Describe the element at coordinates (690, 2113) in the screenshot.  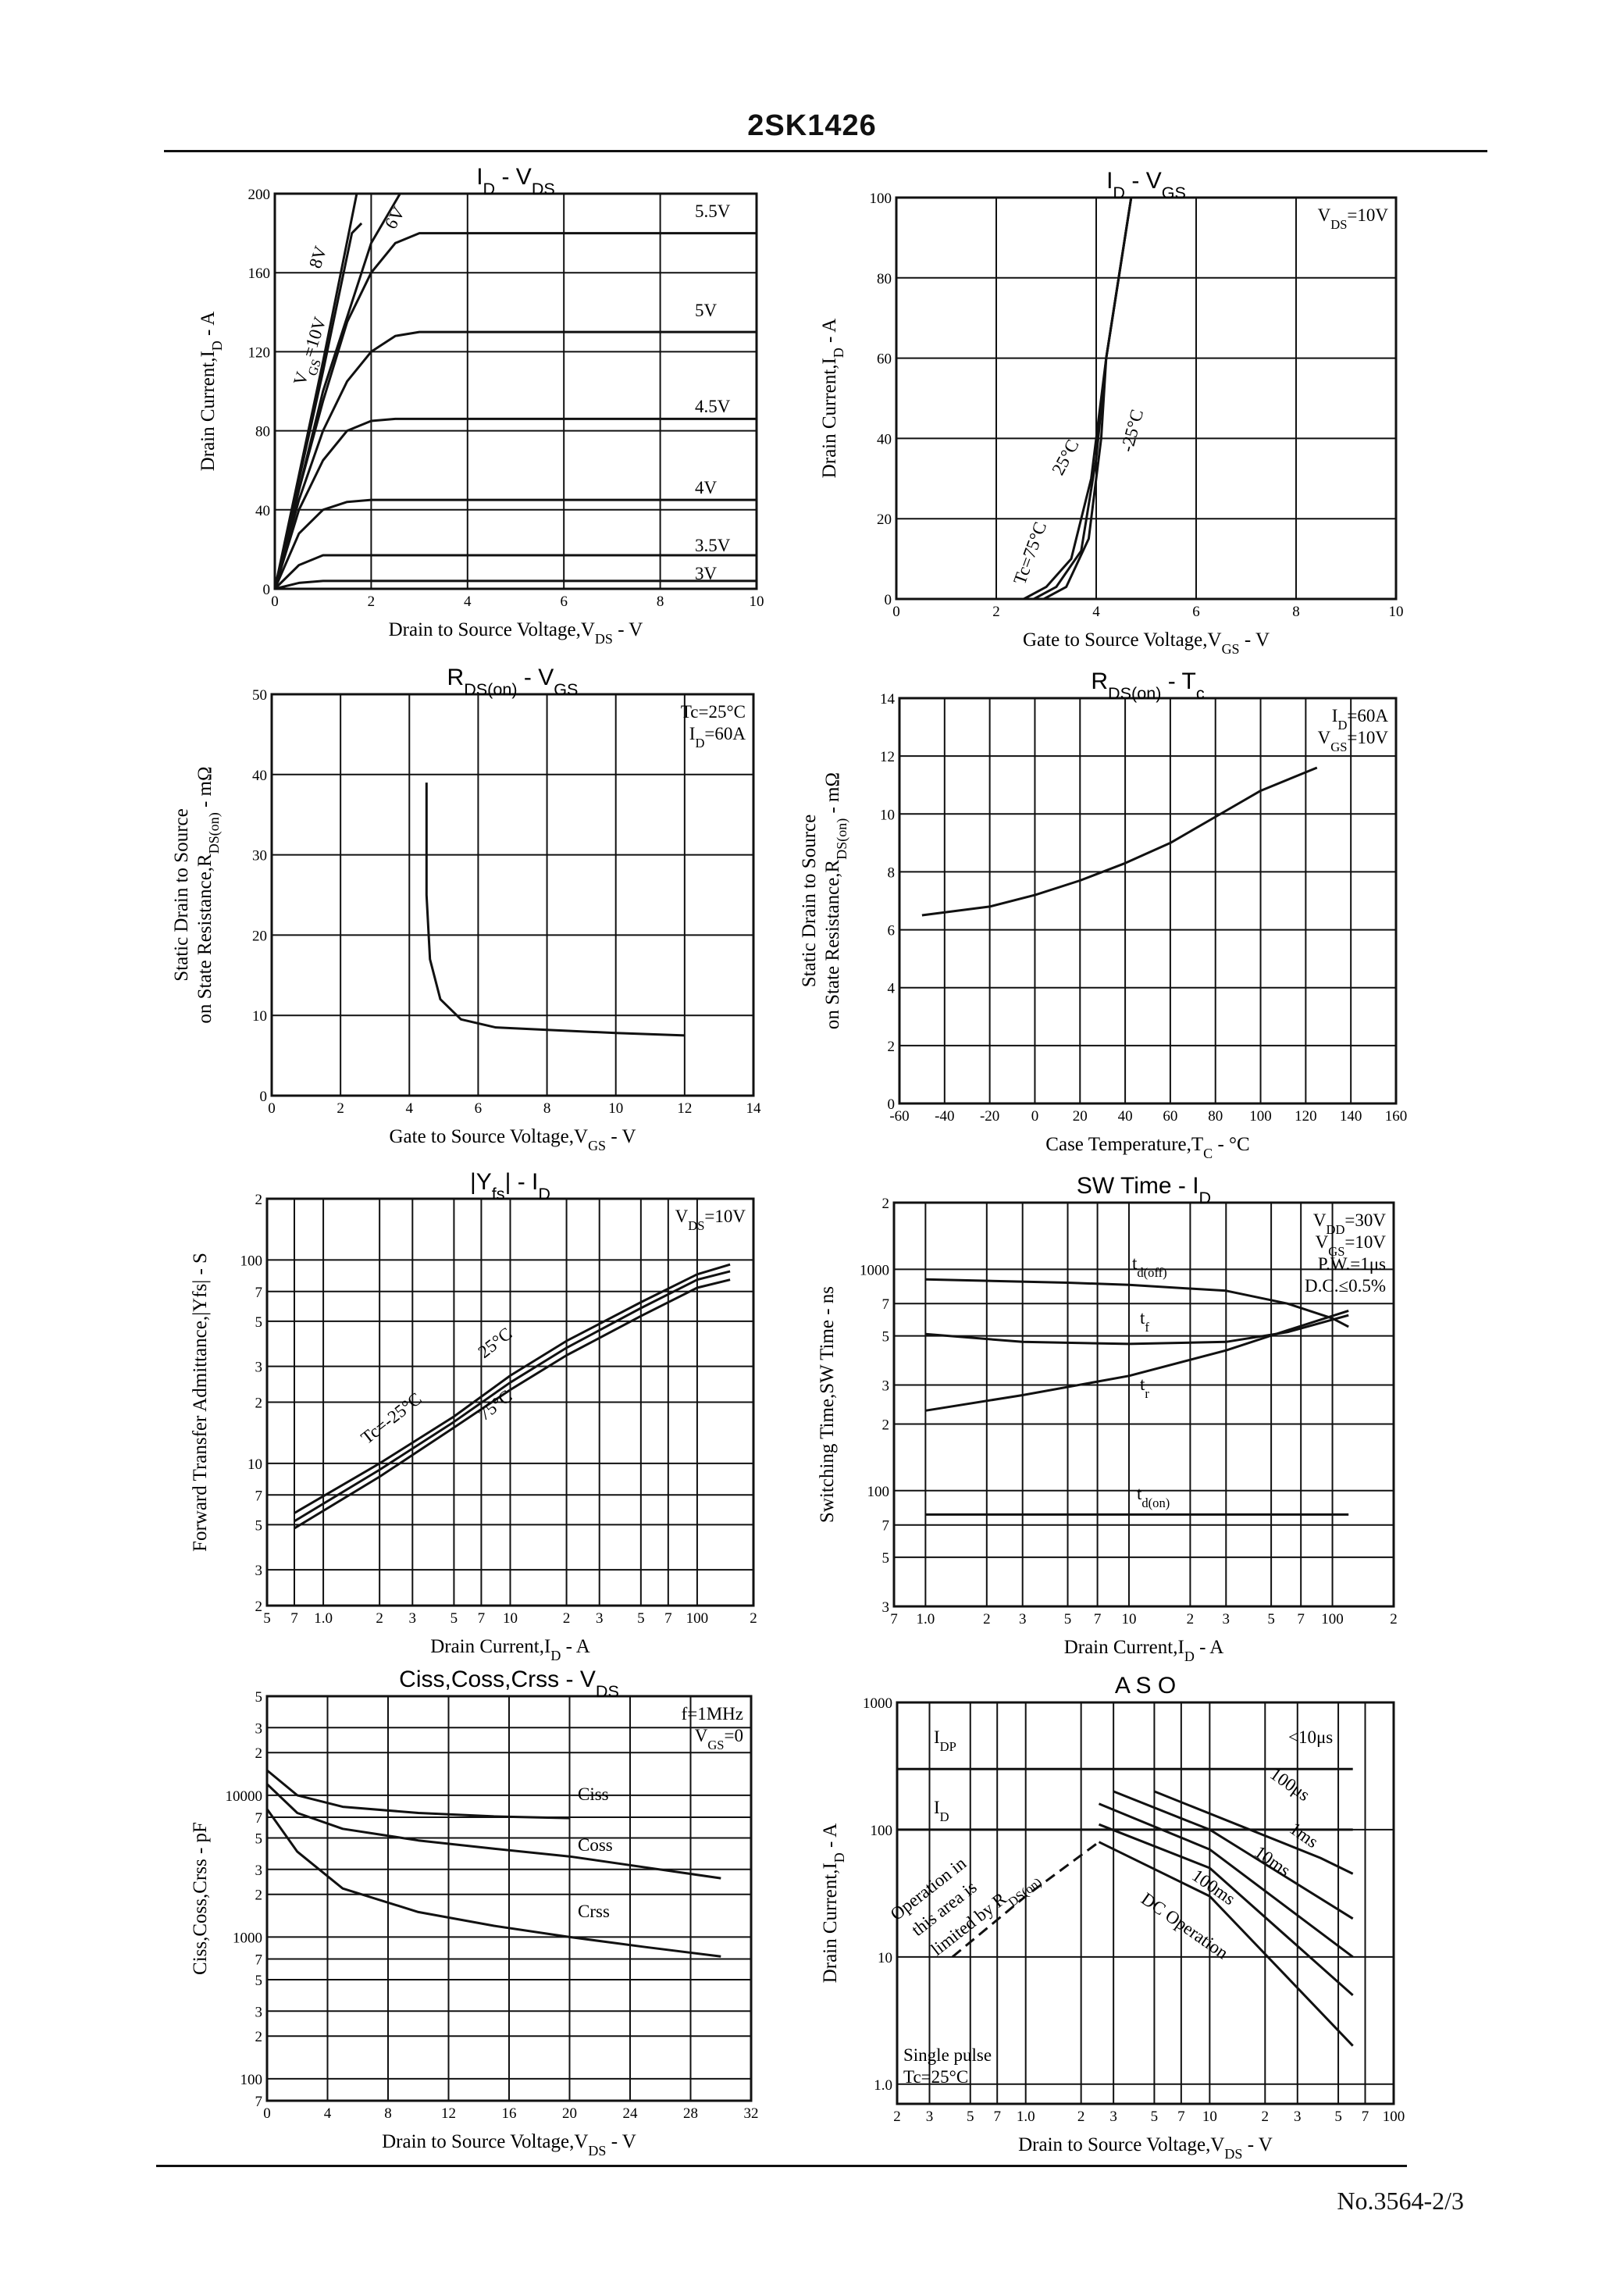
I see `x-tick-label: 28` at that location.